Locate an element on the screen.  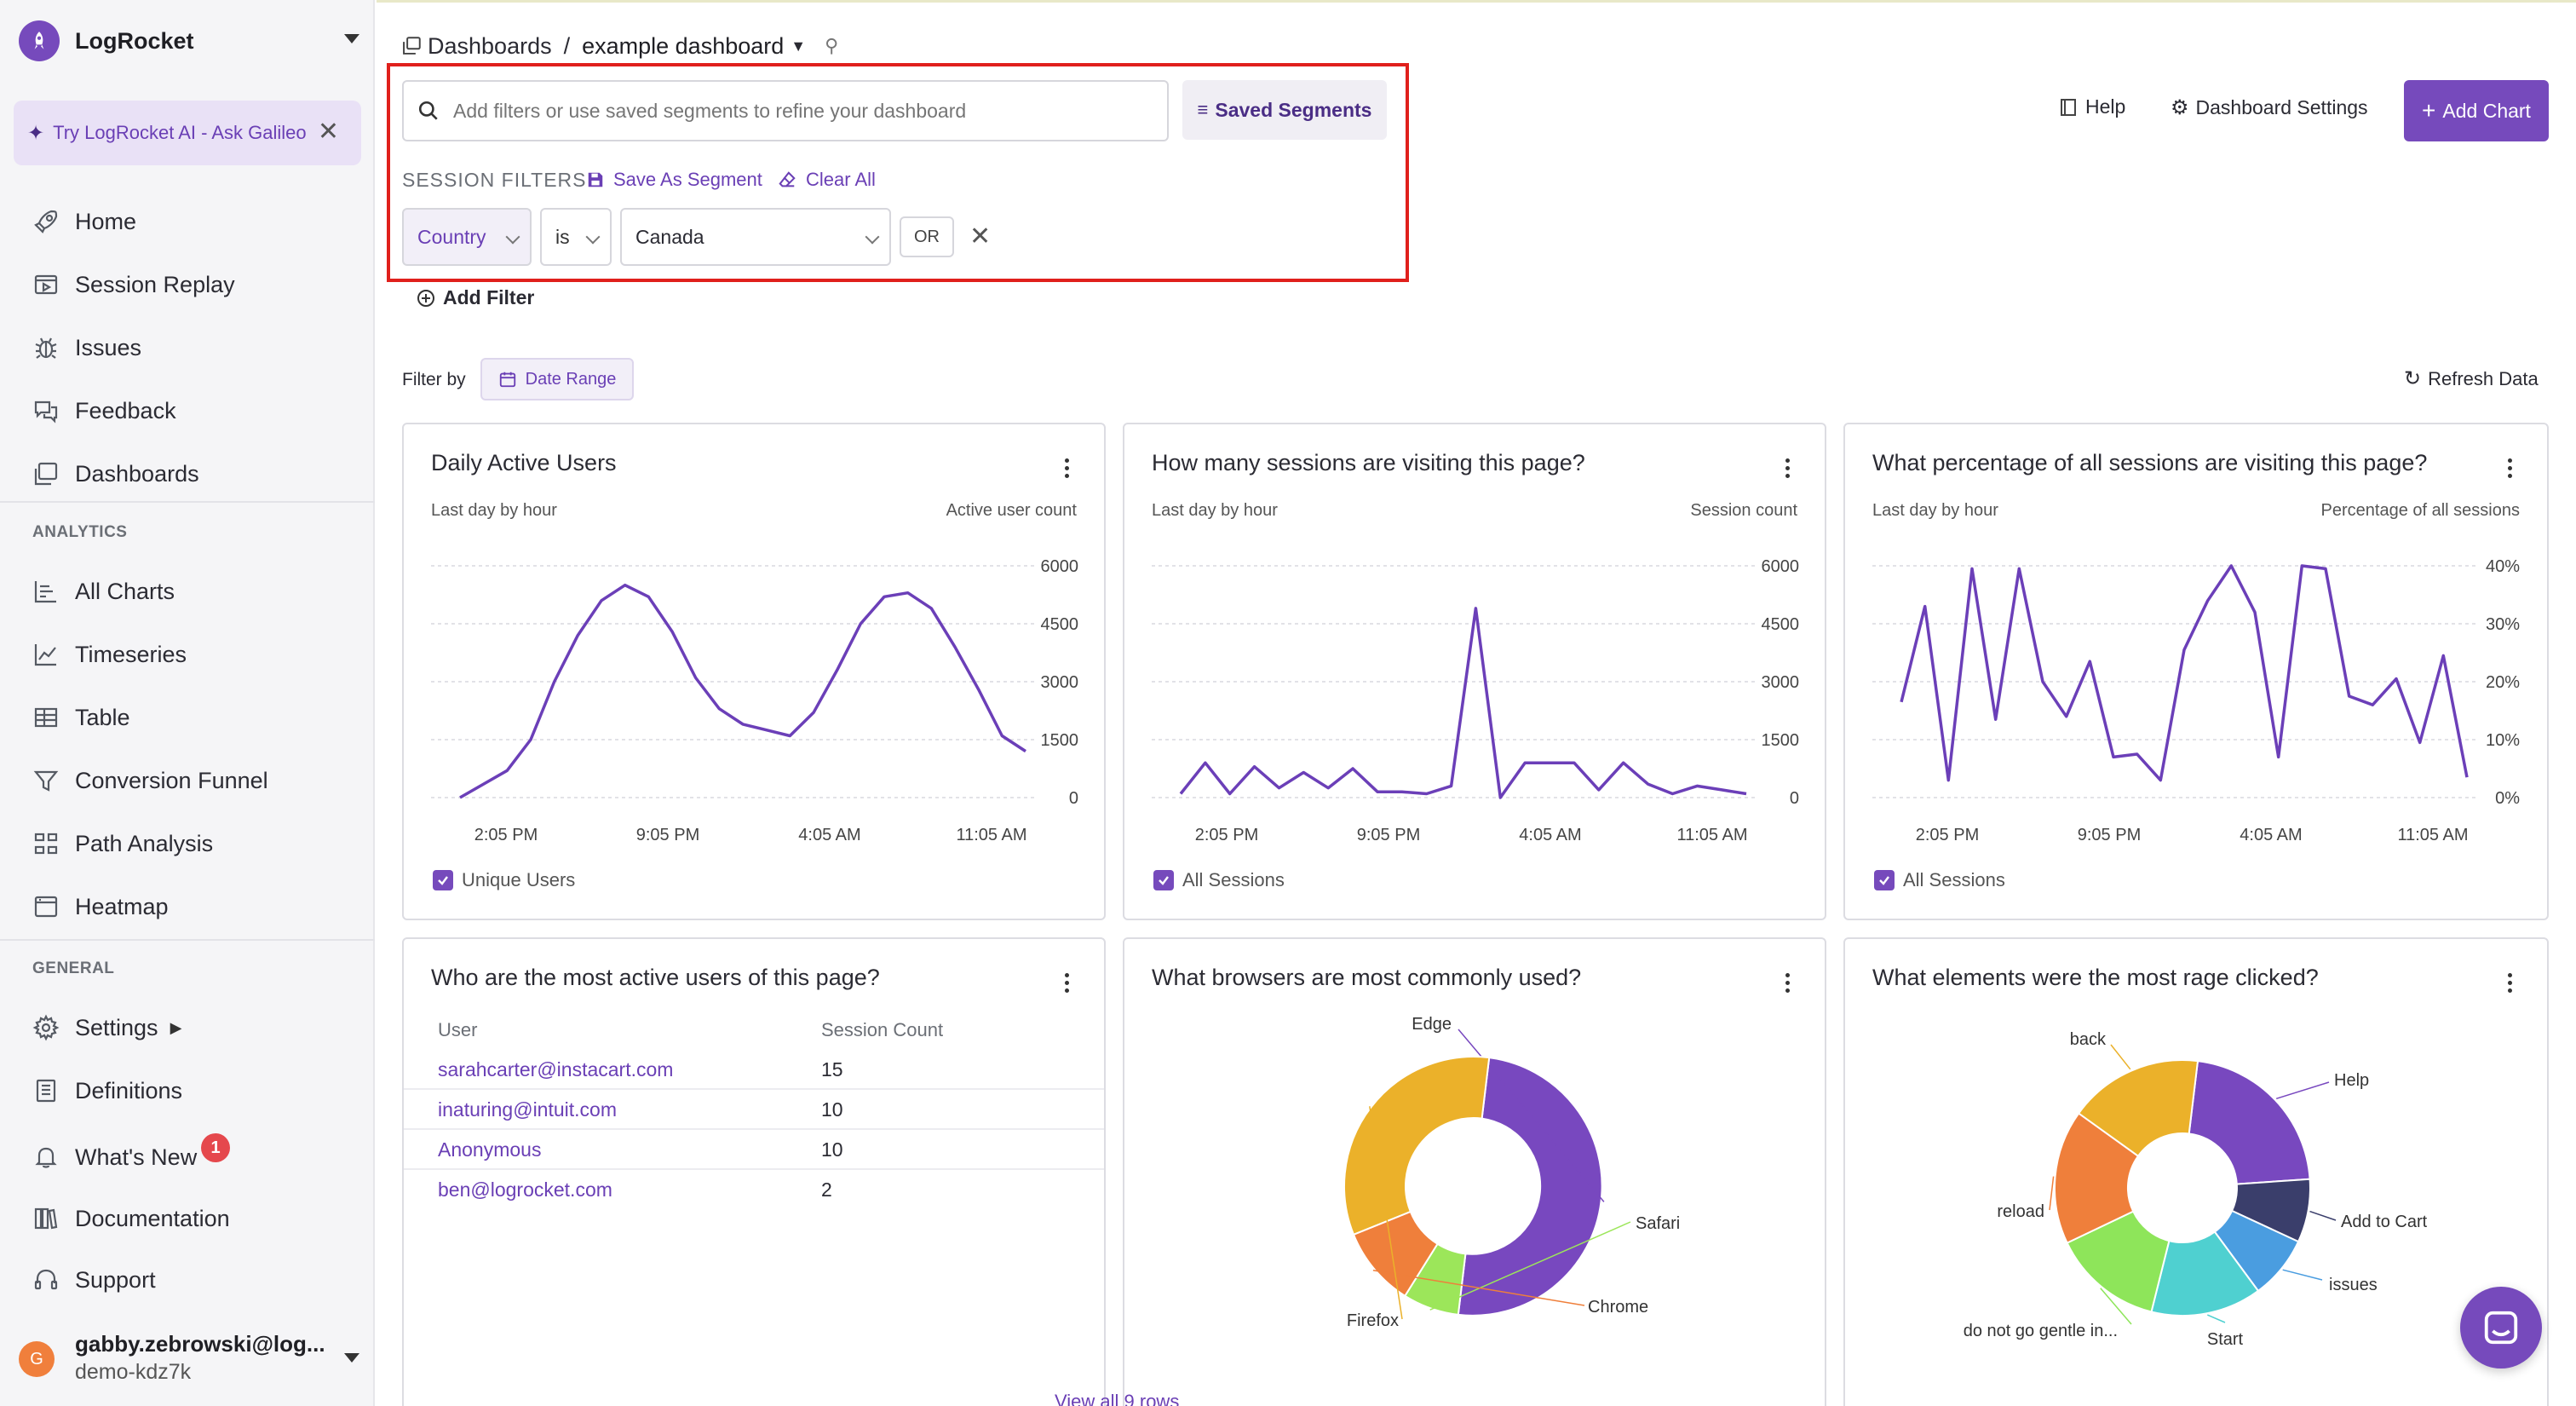
dashboard-settings-button: ⚙ Dashboard Settings is located at coordinates (2270, 107).